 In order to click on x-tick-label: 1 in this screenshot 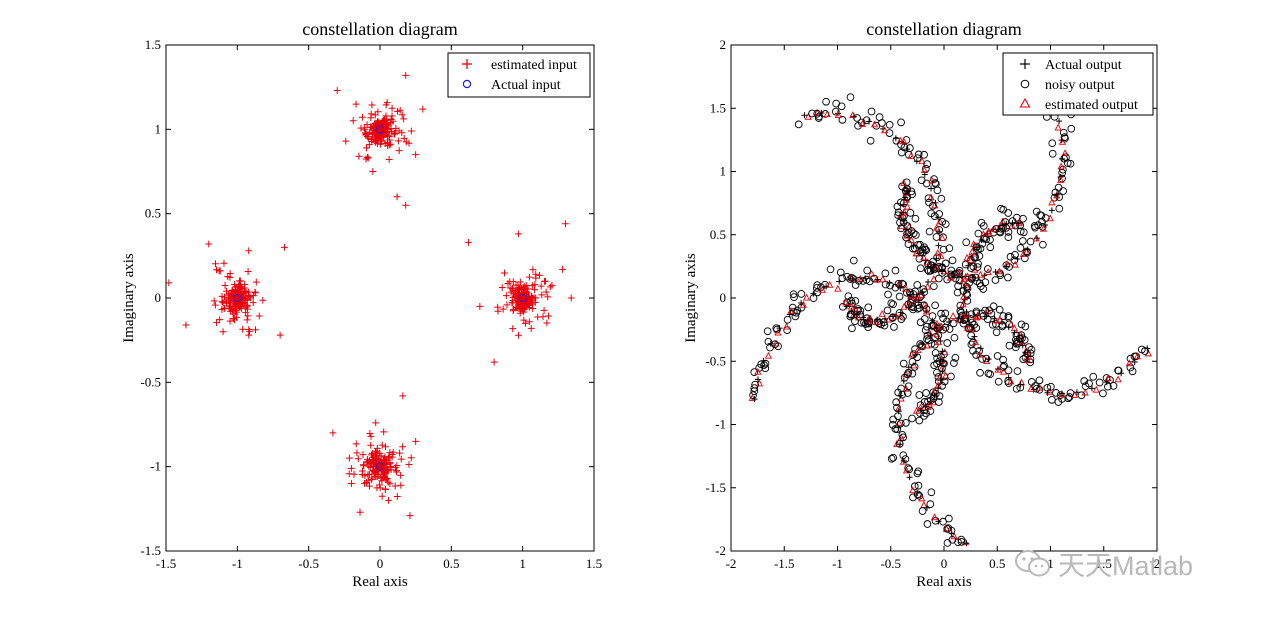, I will do `click(522, 563)`.